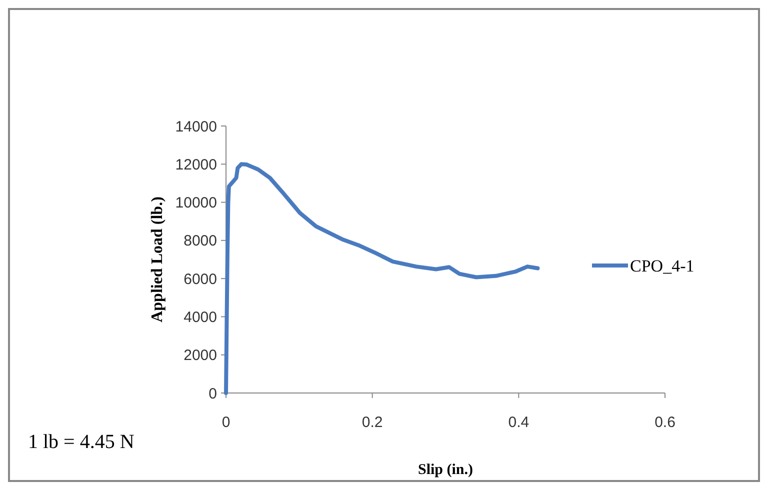 This screenshot has height=490, width=768. Describe the element at coordinates (446, 470) in the screenshot. I see `x-axis-title: Slip (in.)` at that location.